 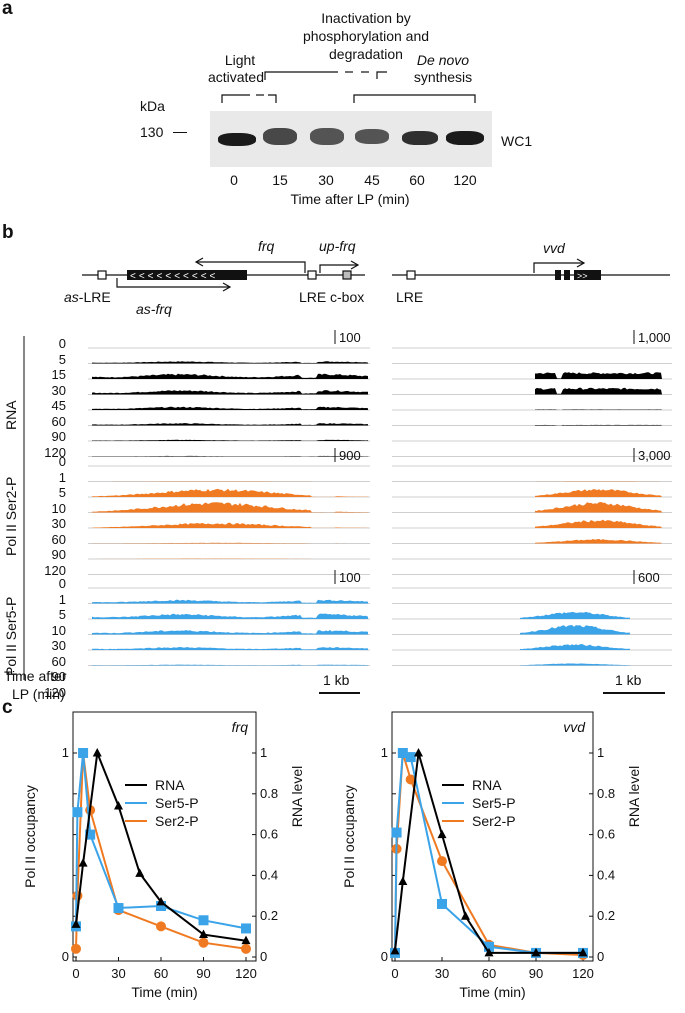 I want to click on lane-45: 45, so click(x=372, y=180).